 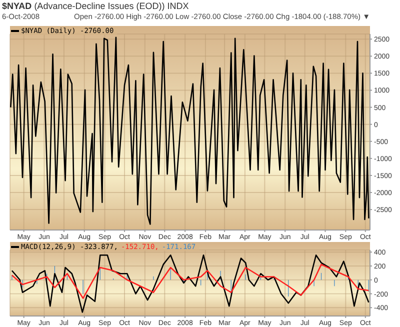 I want to click on chart-title: $NYAD (Advance-Decline Issues (EOD)) INDX, so click(x=96, y=6).